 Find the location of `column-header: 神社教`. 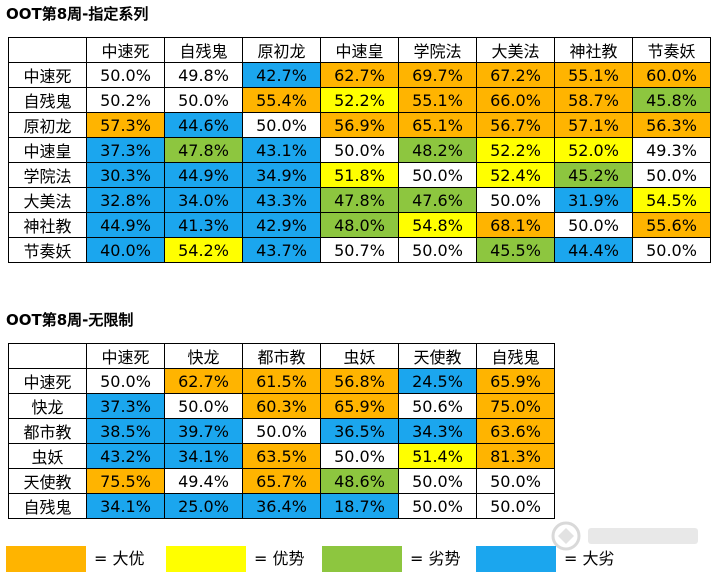

column-header: 神社教 is located at coordinates (593, 50).